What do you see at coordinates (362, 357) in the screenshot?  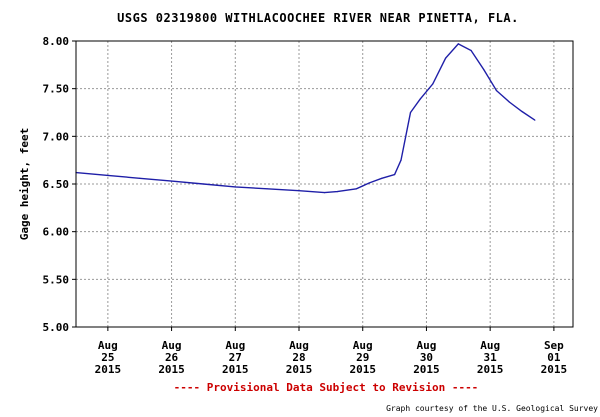 I see `x-tick-day: 29` at bounding box center [362, 357].